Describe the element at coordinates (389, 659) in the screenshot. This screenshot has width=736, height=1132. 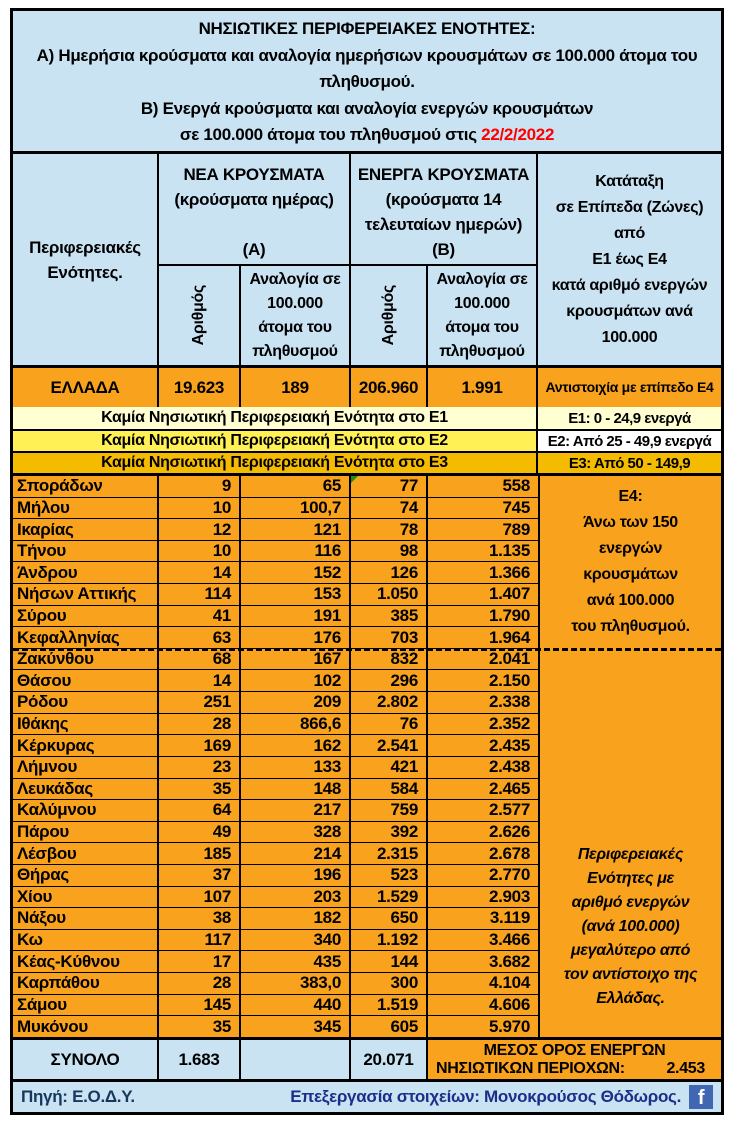
I see `active-cases-value: 832` at that location.